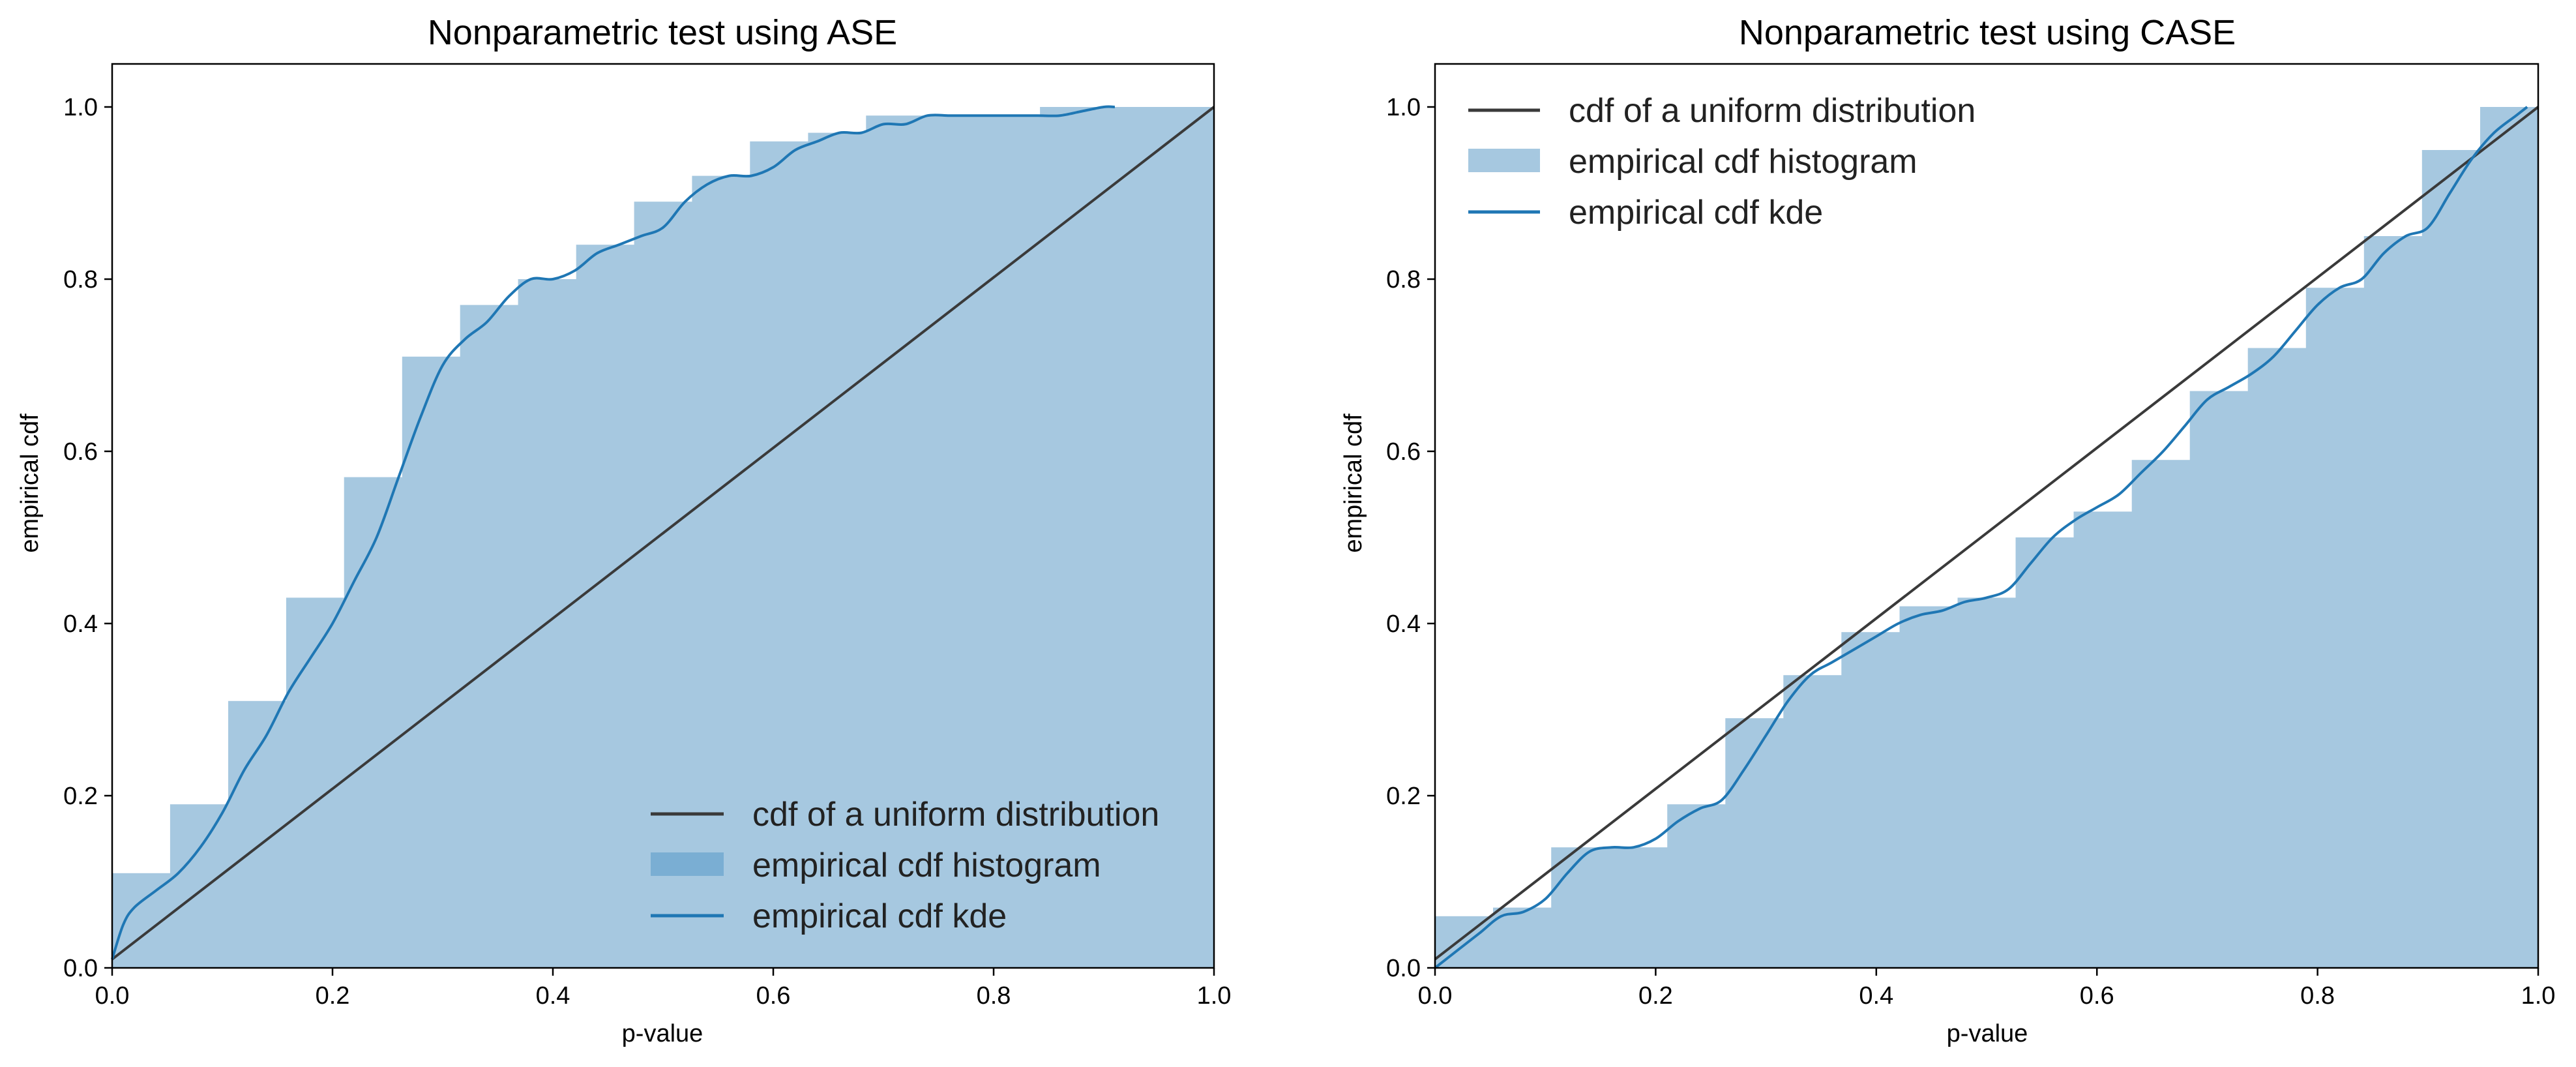  I want to click on chart-title: Nonparametric test using ASE, so click(662, 32).